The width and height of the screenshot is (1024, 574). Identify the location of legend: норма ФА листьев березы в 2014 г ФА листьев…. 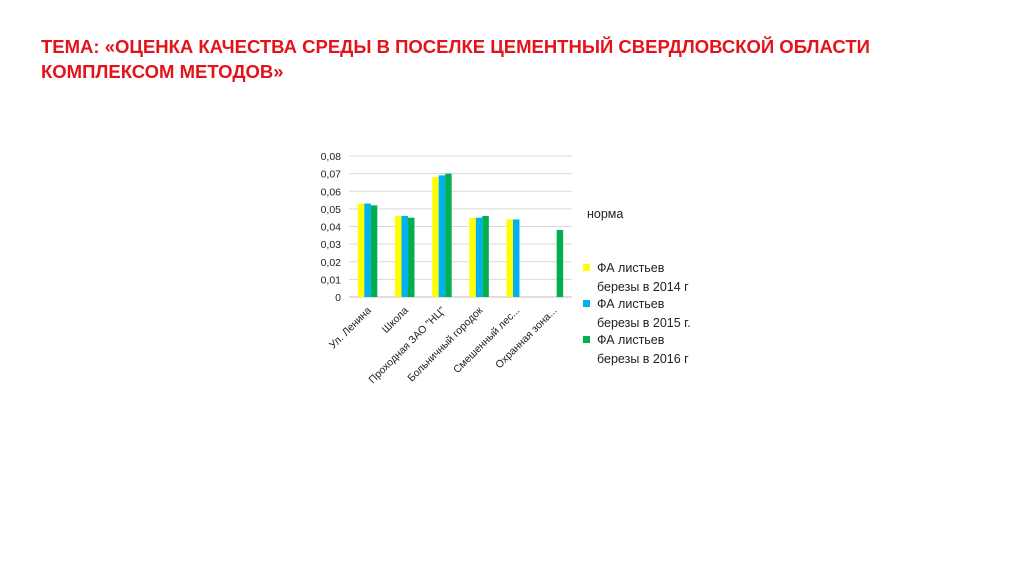
(637, 286).